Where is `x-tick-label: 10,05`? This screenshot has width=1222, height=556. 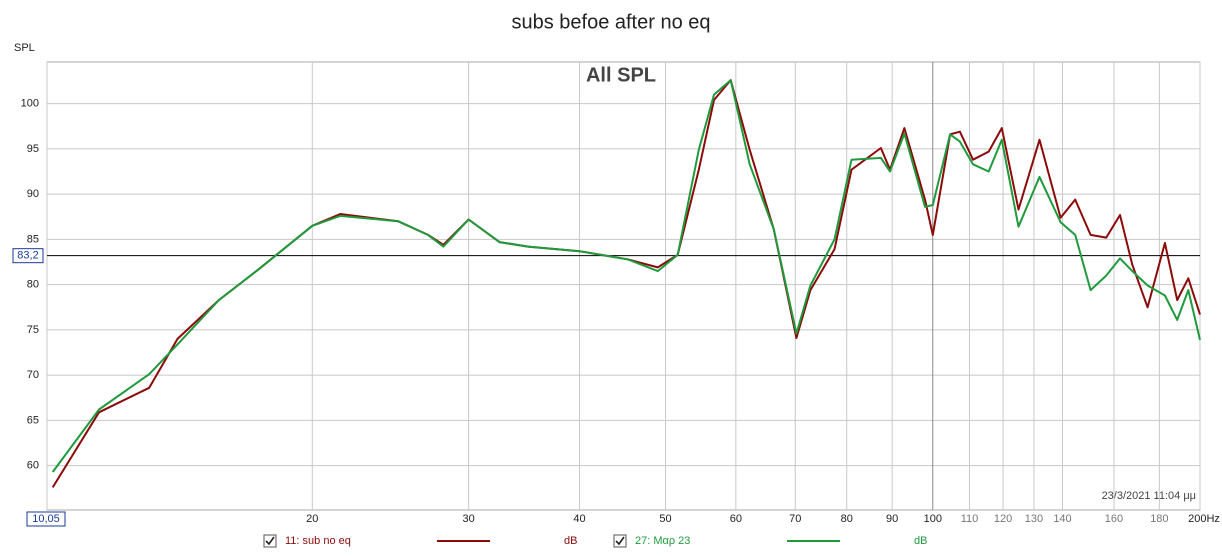 x-tick-label: 10,05 is located at coordinates (46, 519).